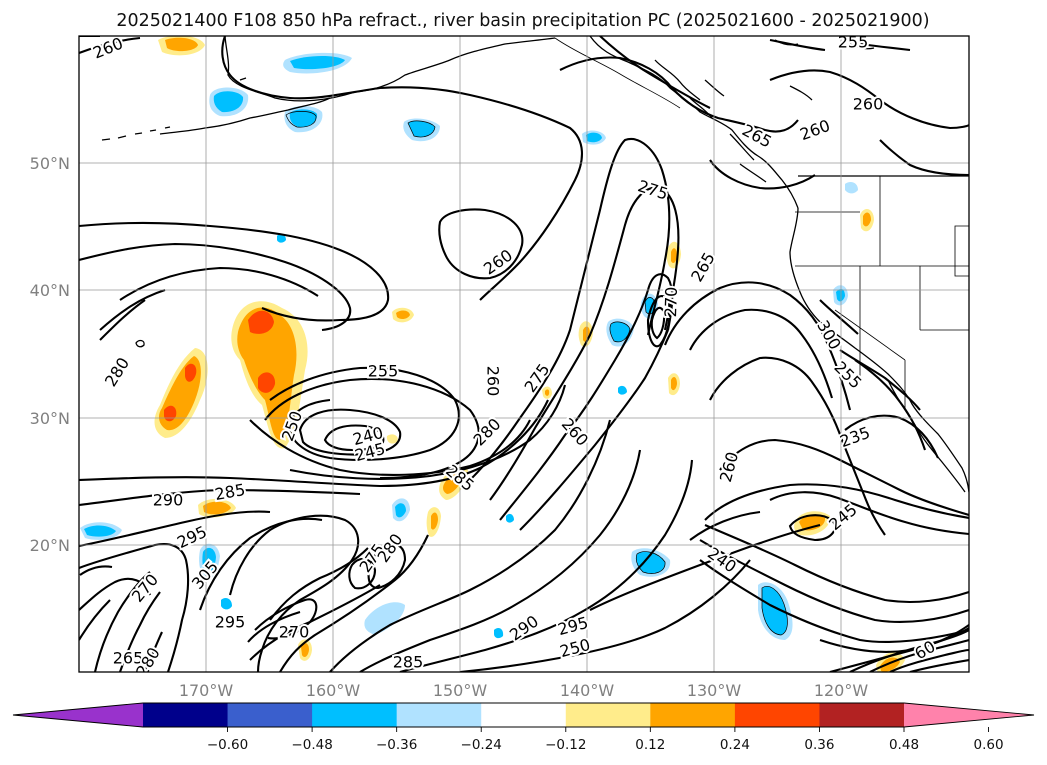 The height and width of the screenshot is (765, 1047). Describe the element at coordinates (333, 690) in the screenshot. I see `lon-label: 160°W` at that location.